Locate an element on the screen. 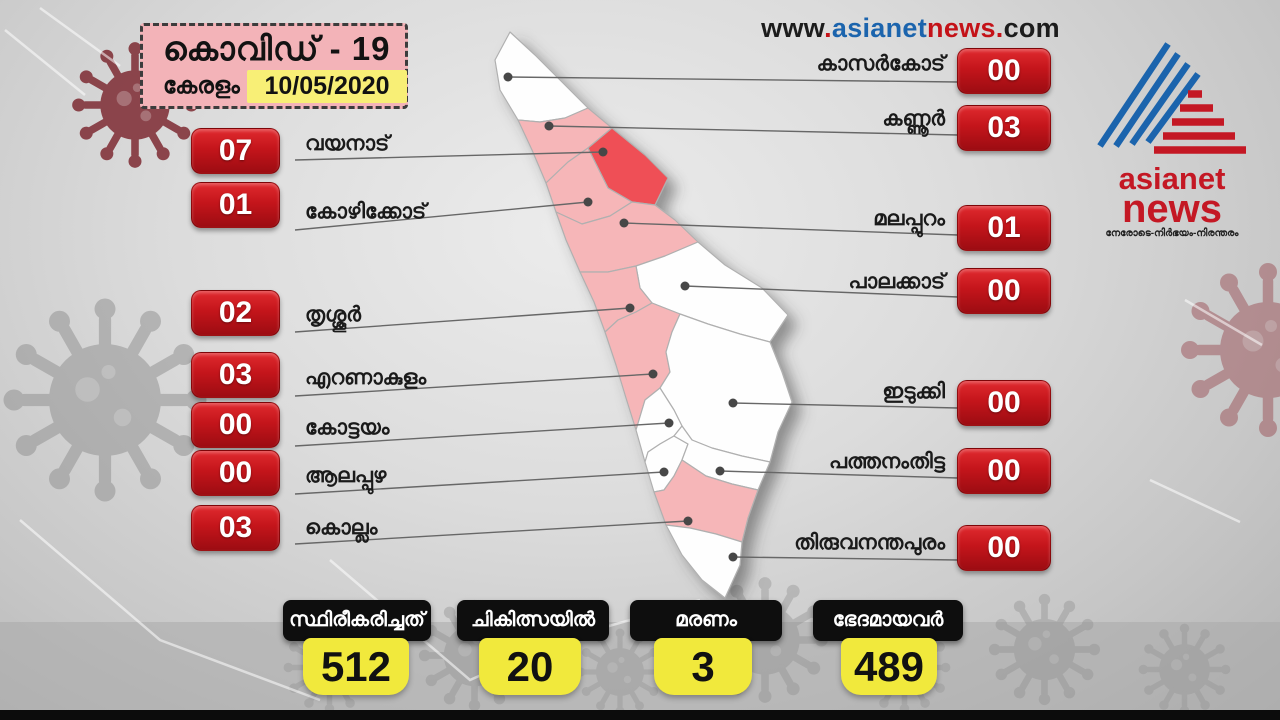 Image resolution: width=1280 pixels, height=720 pixels. logo-brand-bottom: news is located at coordinates (1172, 209).